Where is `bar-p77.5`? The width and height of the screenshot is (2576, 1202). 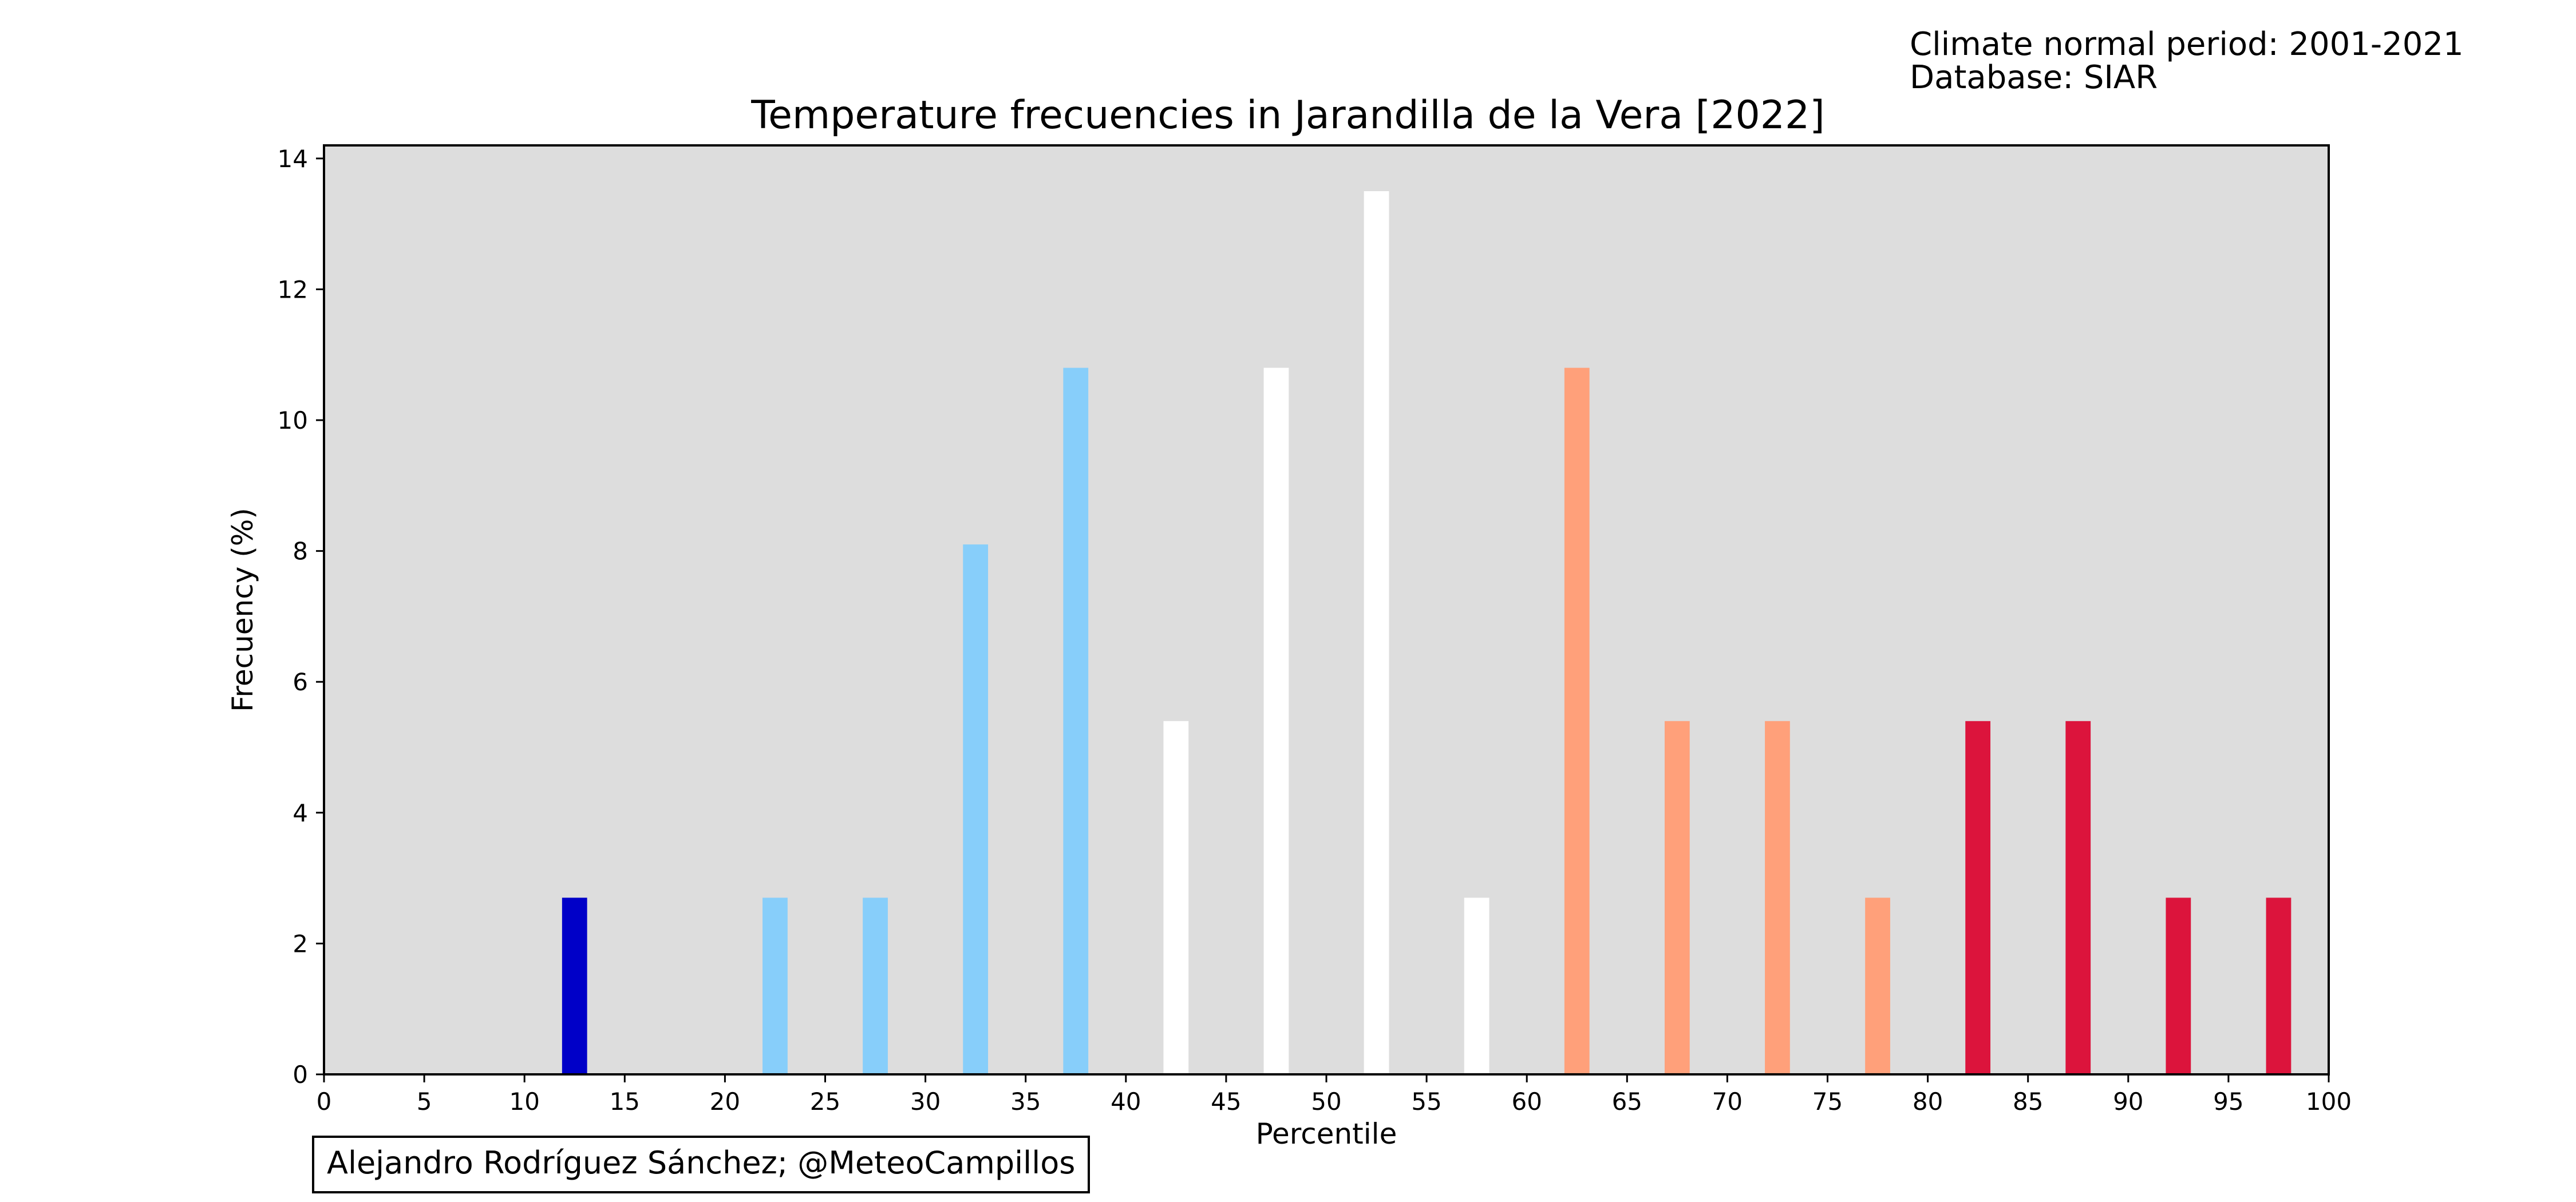 bar-p77.5 is located at coordinates (1877, 986).